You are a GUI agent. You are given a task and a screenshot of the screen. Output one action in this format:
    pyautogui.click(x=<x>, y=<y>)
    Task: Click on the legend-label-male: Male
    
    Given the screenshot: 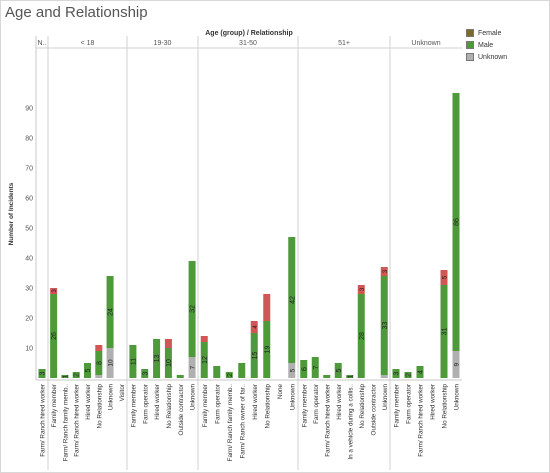 What is the action you would take?
    pyautogui.click(x=486, y=45)
    